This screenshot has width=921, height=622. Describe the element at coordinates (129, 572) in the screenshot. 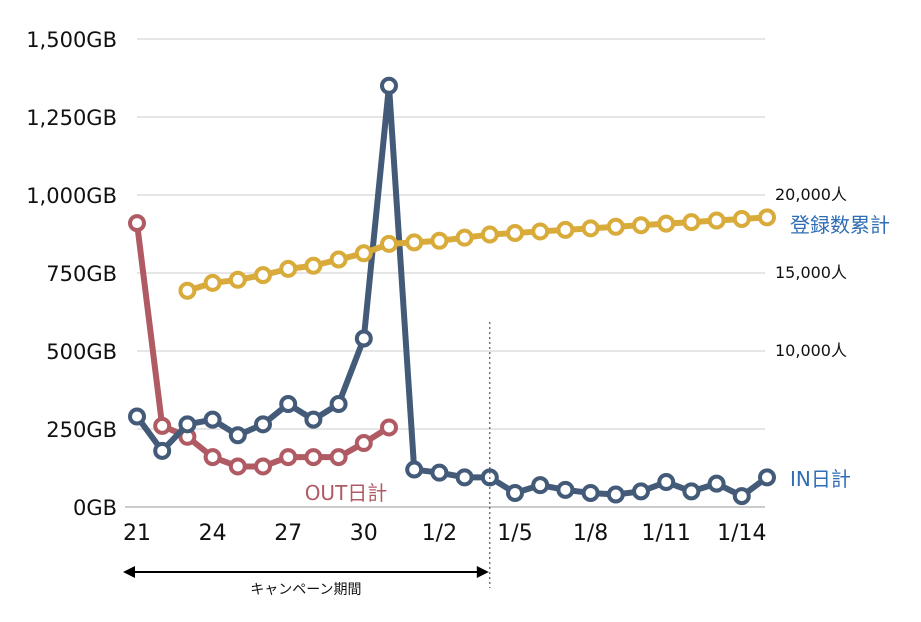

I see `annotation-arrow-head-left` at that location.